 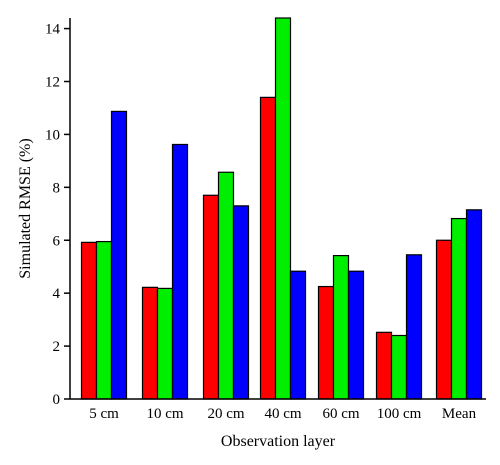 What do you see at coordinates (57, 188) in the screenshot?
I see `y-tick-label: 8` at bounding box center [57, 188].